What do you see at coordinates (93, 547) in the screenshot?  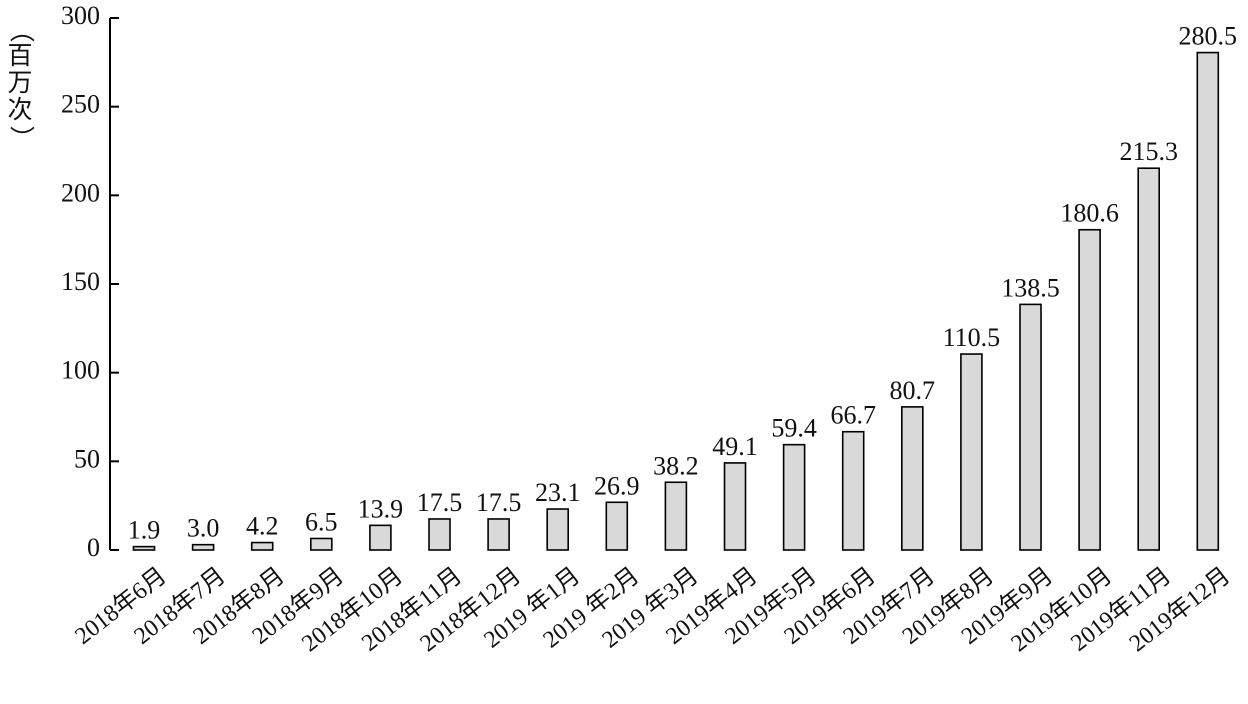 I see `y-tick-label: 0` at bounding box center [93, 547].